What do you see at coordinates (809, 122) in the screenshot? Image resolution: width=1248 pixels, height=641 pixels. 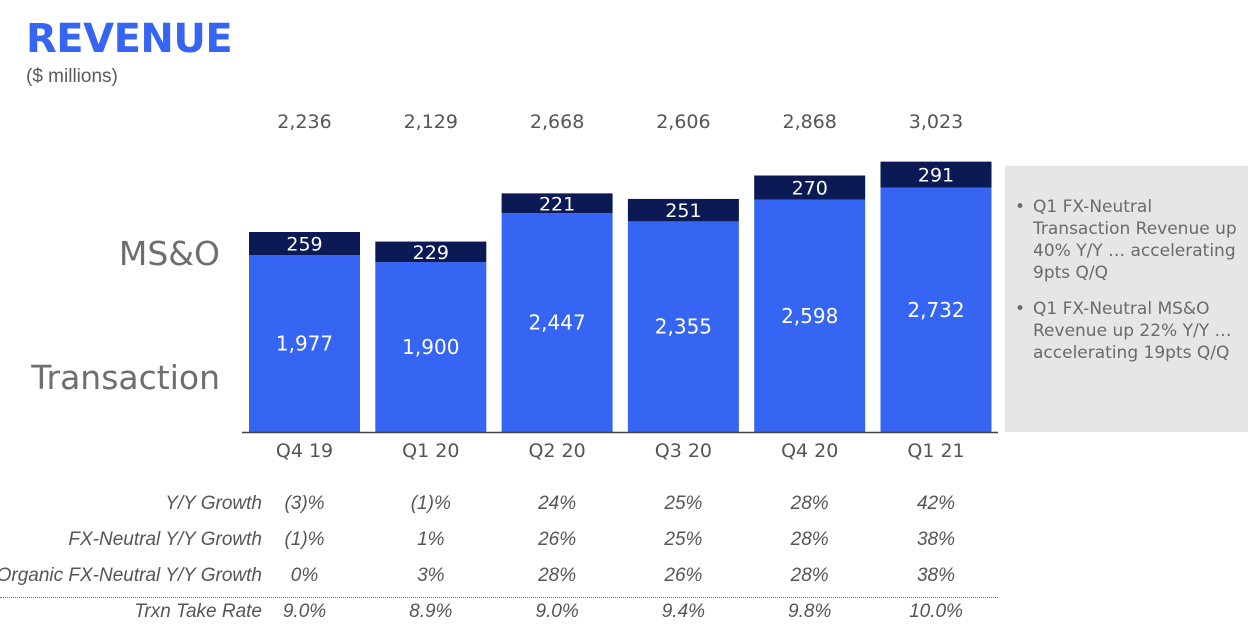 I see `total-value-label: 2,868` at bounding box center [809, 122].